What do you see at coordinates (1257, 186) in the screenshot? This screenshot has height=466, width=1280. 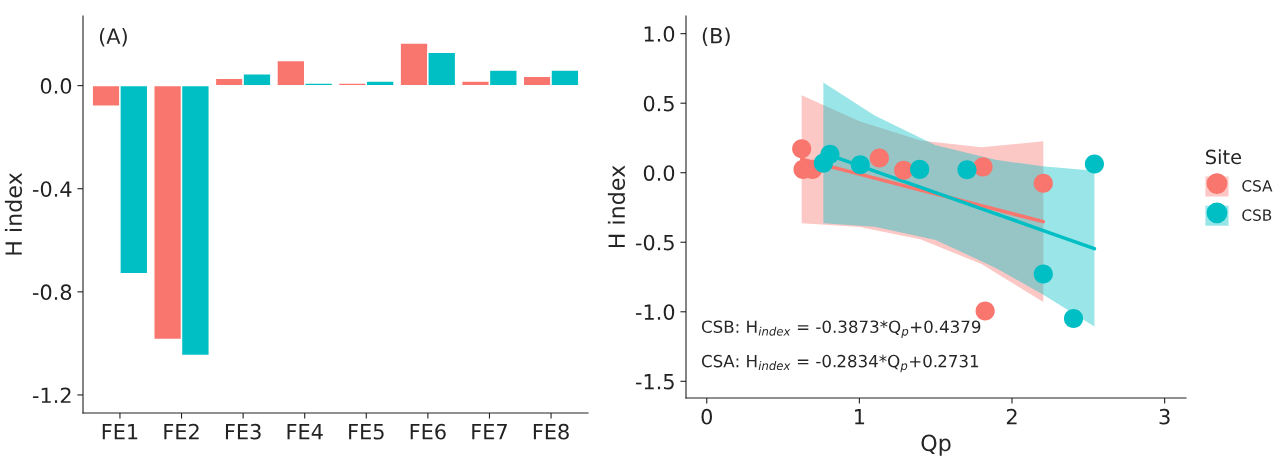 I see `legend-label: CSA` at bounding box center [1257, 186].